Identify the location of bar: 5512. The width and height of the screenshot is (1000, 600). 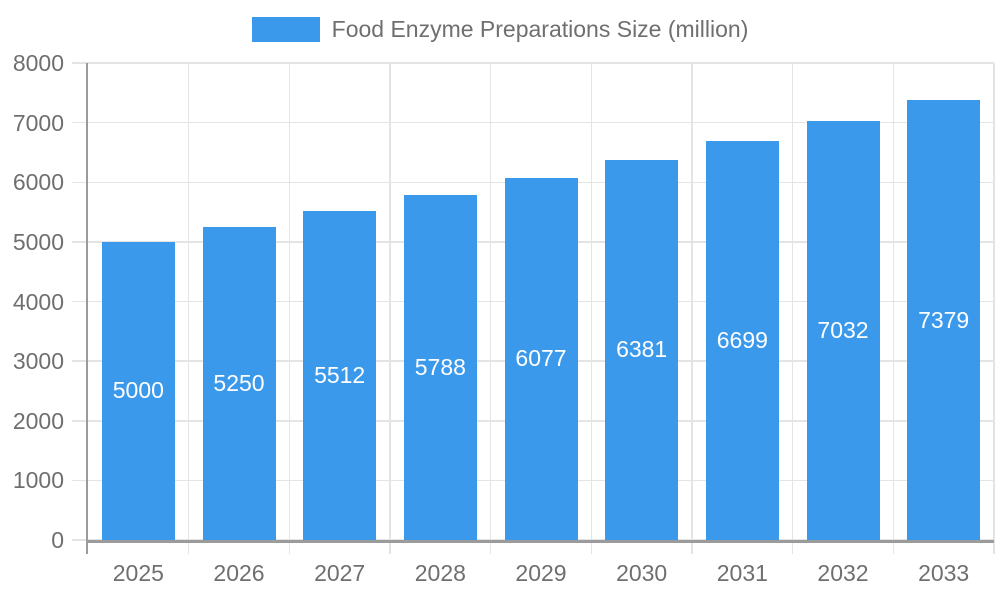
(340, 375).